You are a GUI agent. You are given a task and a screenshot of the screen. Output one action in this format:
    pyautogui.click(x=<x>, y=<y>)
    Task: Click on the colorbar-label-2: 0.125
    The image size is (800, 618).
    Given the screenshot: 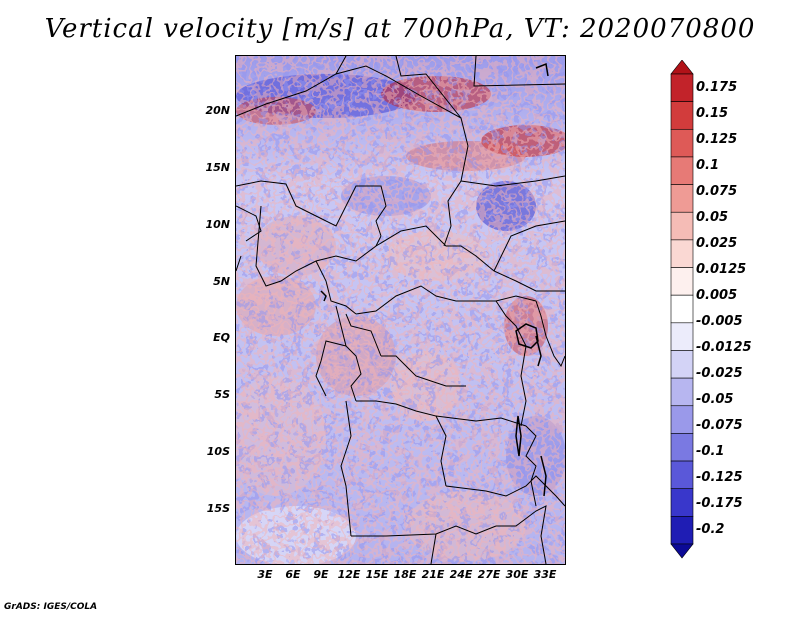 What is the action you would take?
    pyautogui.click(x=717, y=139)
    